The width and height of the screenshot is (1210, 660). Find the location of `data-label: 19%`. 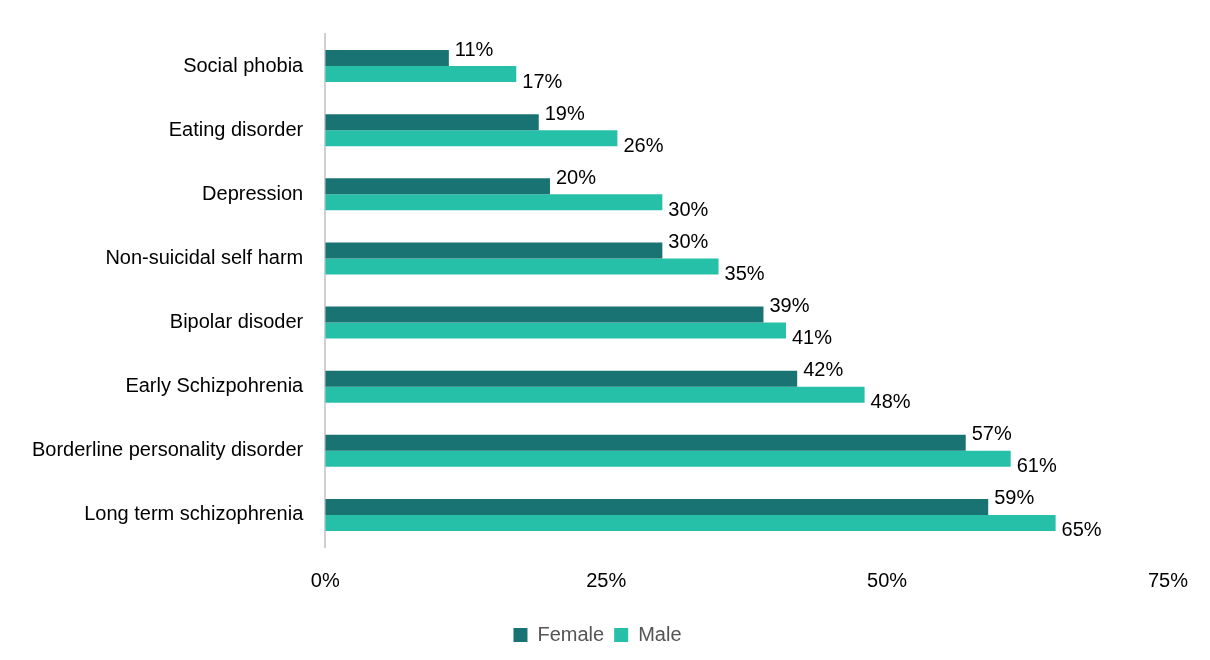

data-label: 19% is located at coordinates (564, 112).